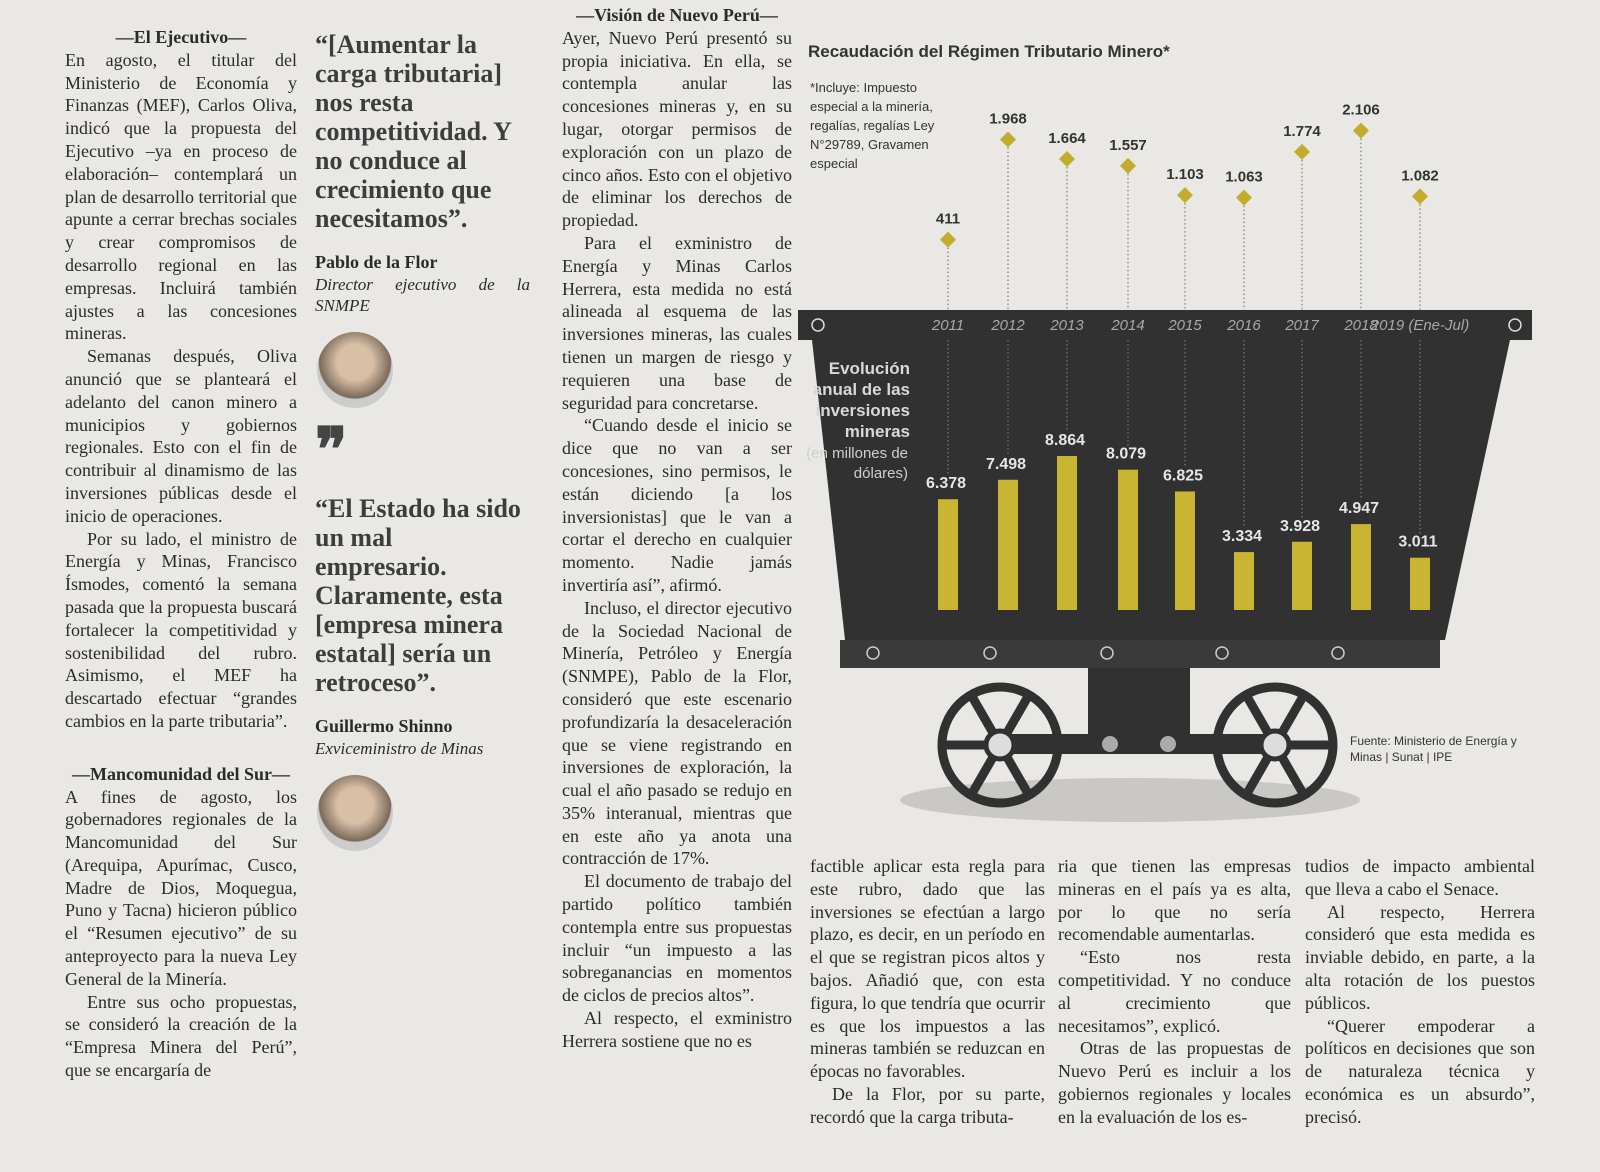 This screenshot has height=1172, width=1600. What do you see at coordinates (1185, 174) in the screenshot?
I see `value-label: 1.103` at bounding box center [1185, 174].